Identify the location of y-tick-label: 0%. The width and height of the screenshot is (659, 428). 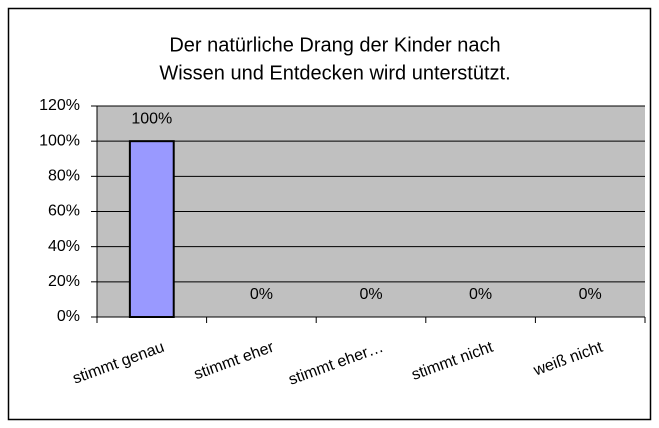
(68, 316).